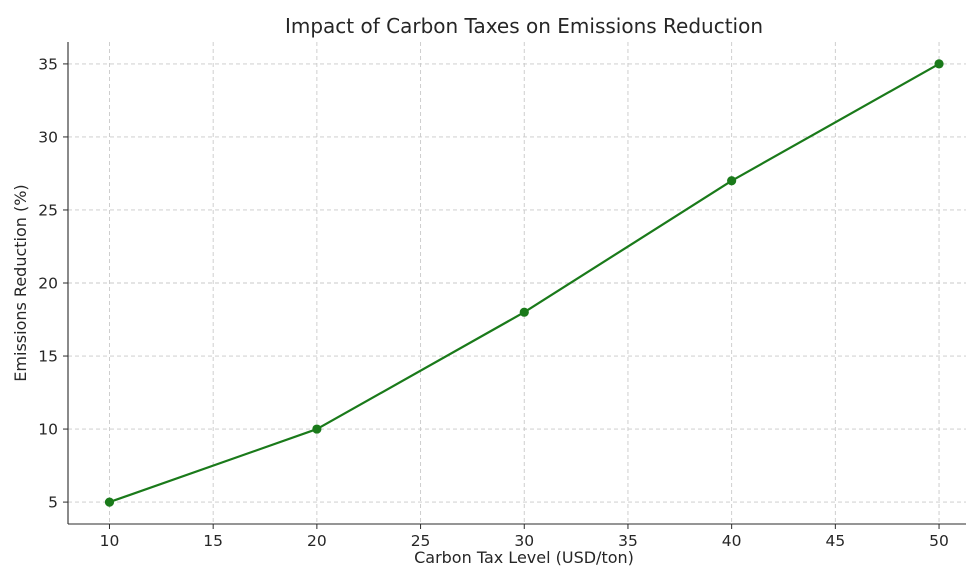 The height and width of the screenshot is (574, 967). I want to click on y-tick-label: 25, so click(48, 210).